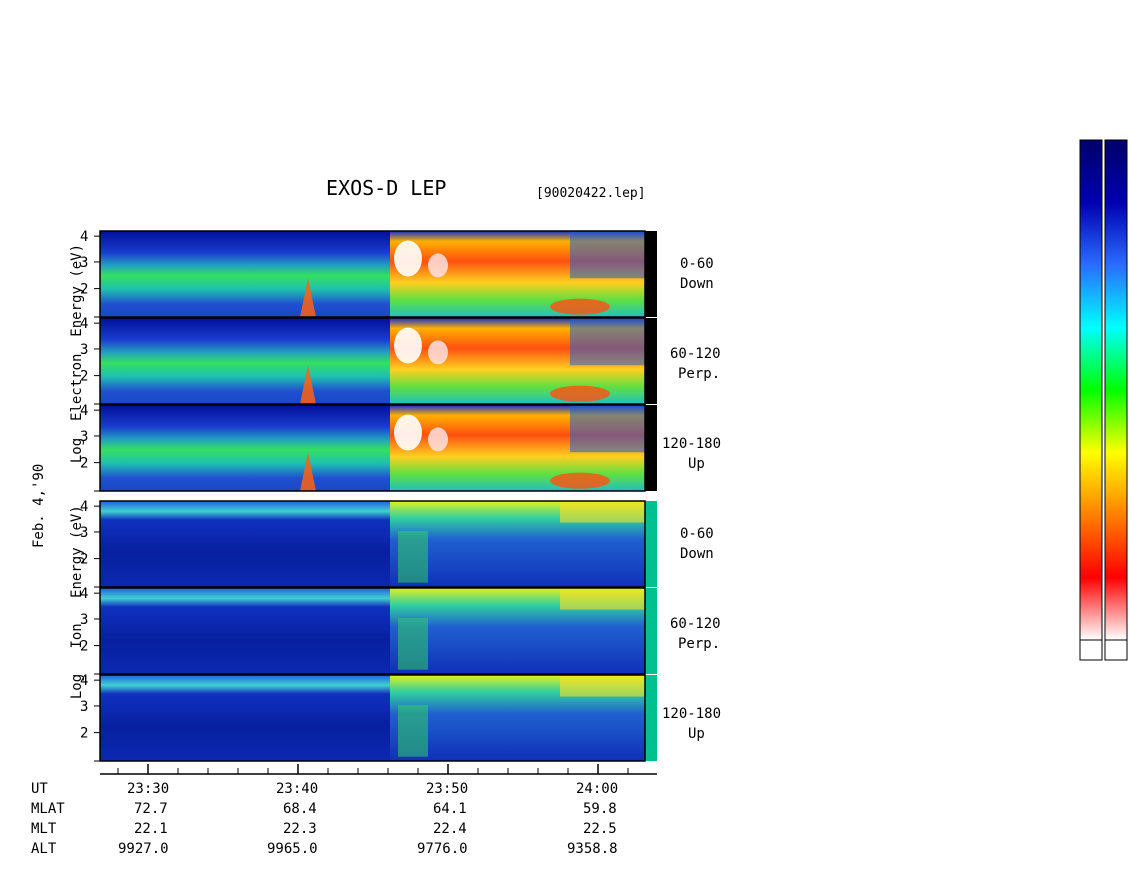  Describe the element at coordinates (143, 849) in the screenshot. I see `orbit-value: 9927.0` at that location.